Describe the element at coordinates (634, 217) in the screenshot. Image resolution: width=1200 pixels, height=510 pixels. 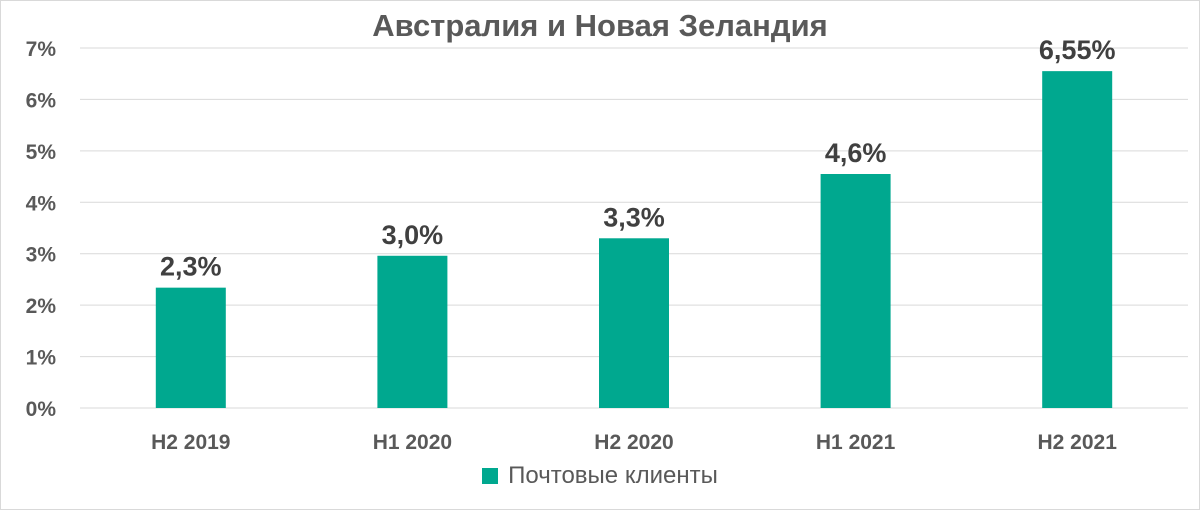
I see `data-label: 3,3%` at that location.